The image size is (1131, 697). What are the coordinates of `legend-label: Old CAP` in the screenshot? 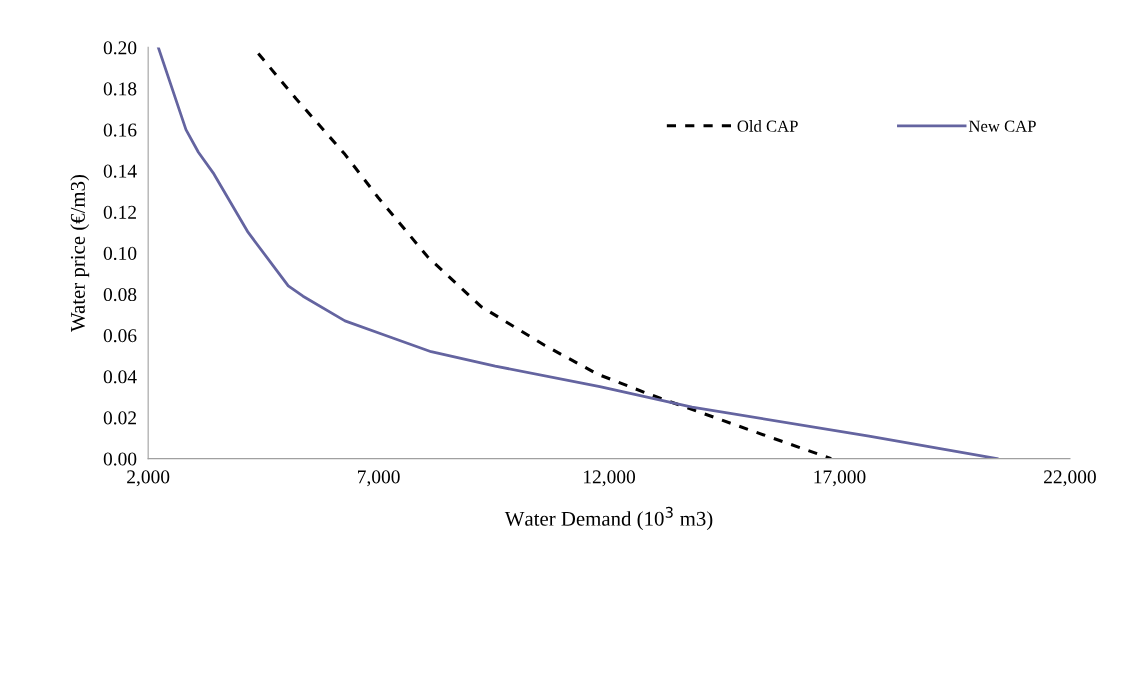 It's located at (767, 126).